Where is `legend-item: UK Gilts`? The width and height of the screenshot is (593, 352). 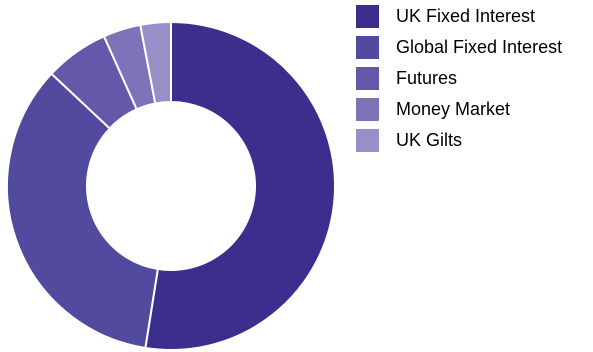
legend-item: UK Gilts is located at coordinates (459, 140).